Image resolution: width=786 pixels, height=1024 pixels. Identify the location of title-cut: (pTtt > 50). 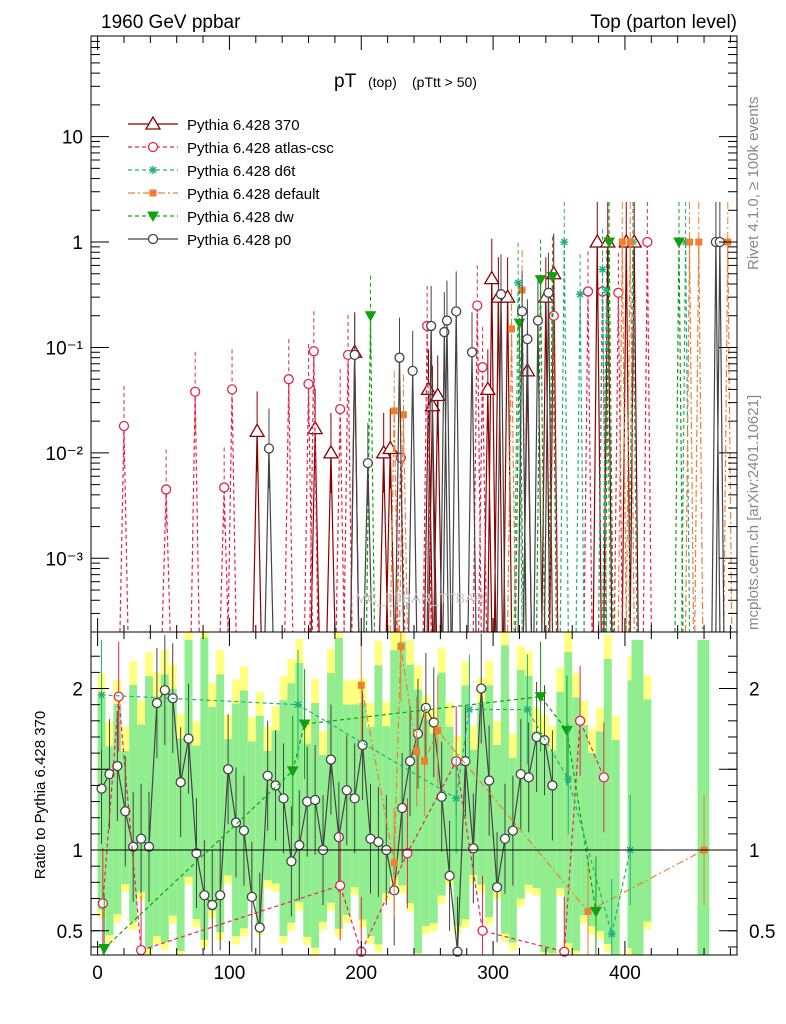
(444, 82).